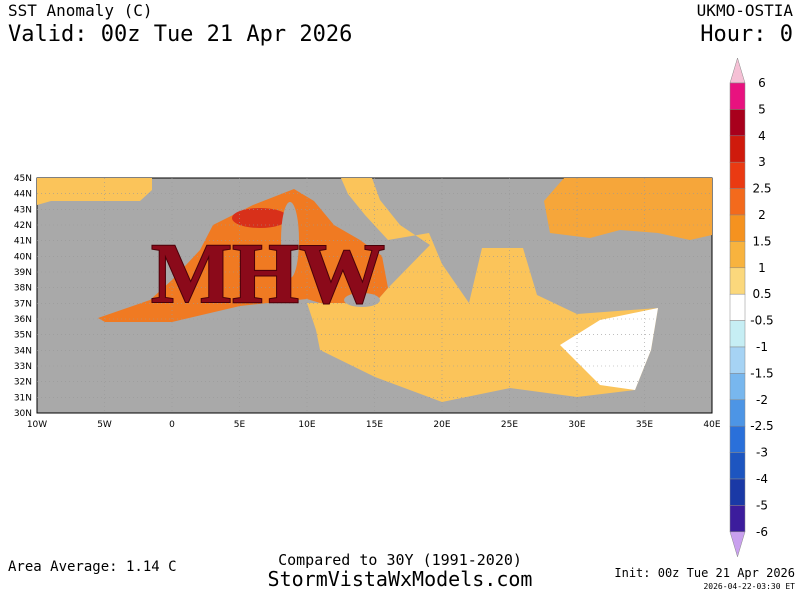  What do you see at coordinates (23, 320) in the screenshot?
I see `lat-label: 36N` at bounding box center [23, 320].